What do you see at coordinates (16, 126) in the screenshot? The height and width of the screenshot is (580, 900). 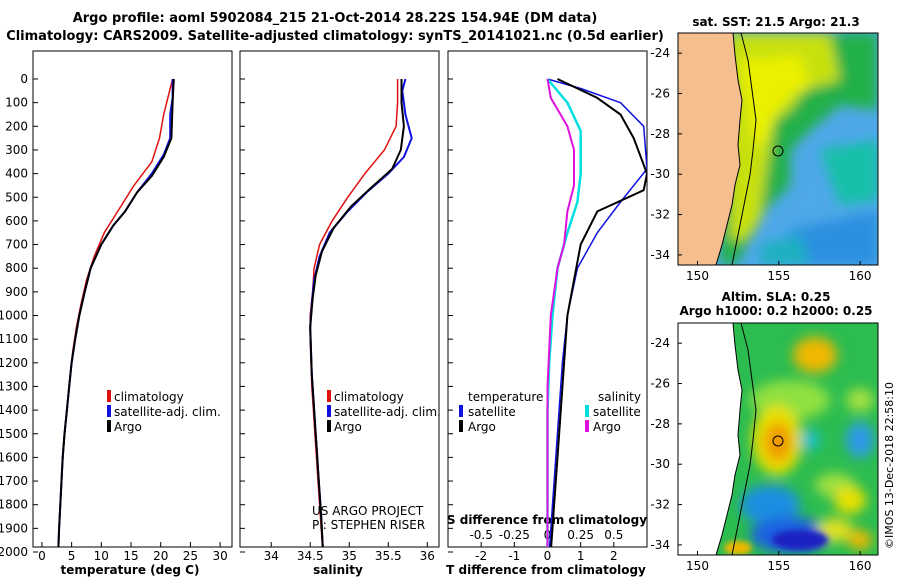 I see `depth-tick-label: 200` at bounding box center [16, 126].